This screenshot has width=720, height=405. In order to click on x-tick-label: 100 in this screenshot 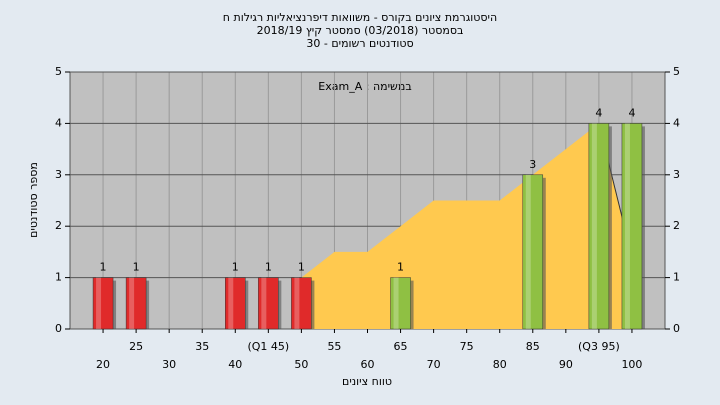, I will do `click(631, 364)`.